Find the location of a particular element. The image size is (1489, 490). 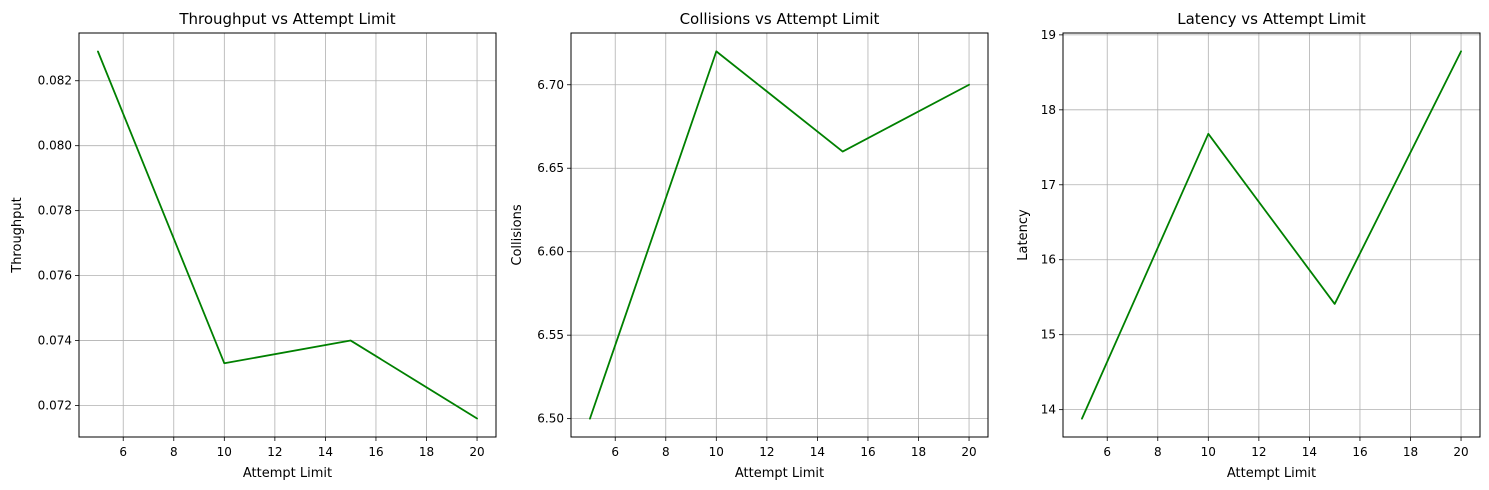

y-axis-label: Throughput is located at coordinates (17, 235).